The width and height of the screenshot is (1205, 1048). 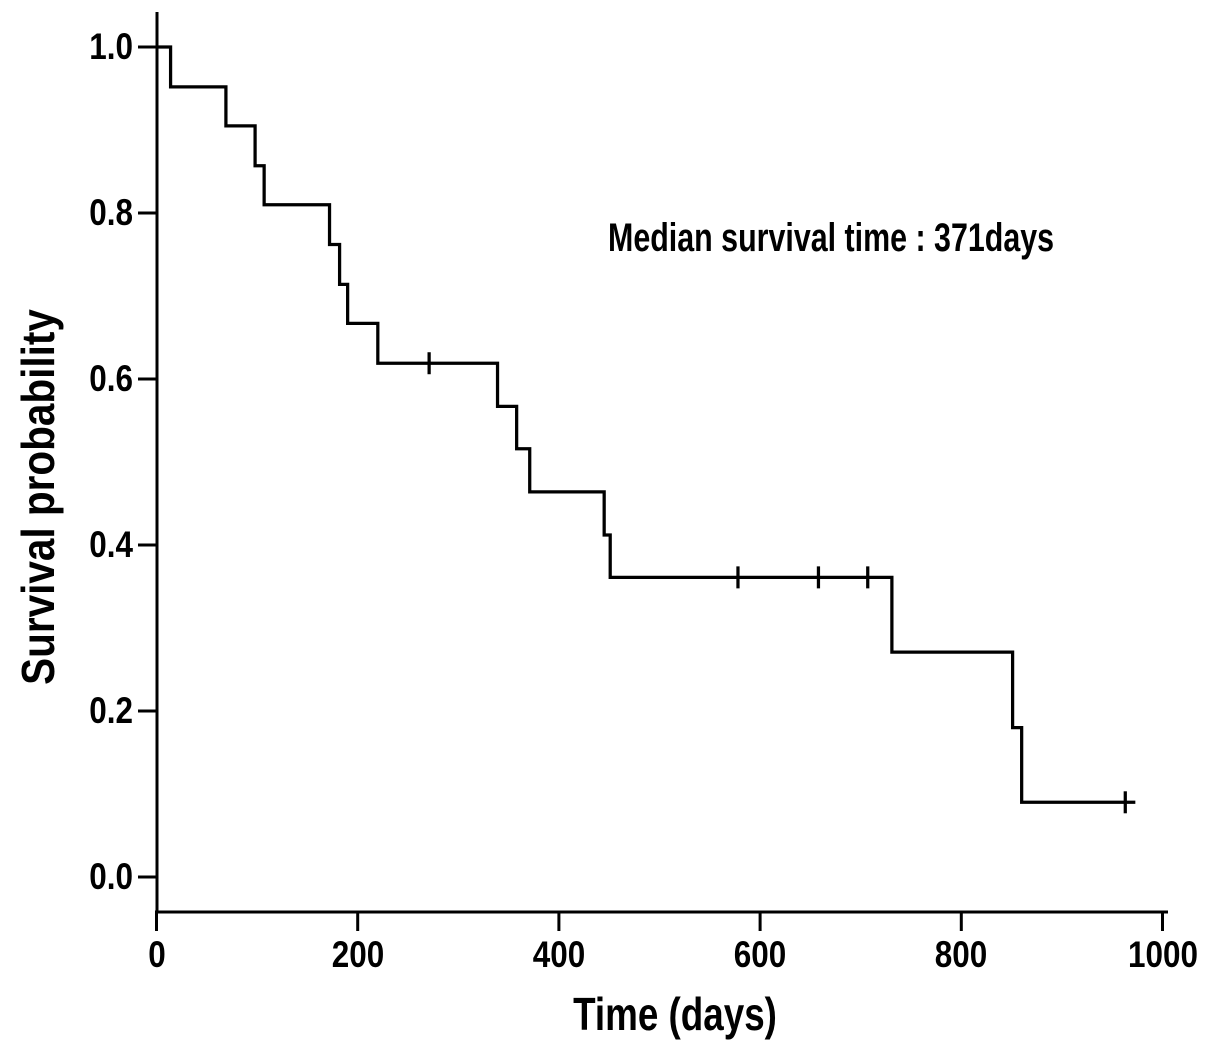 What do you see at coordinates (760, 954) in the screenshot?
I see `x-tick-label: 600` at bounding box center [760, 954].